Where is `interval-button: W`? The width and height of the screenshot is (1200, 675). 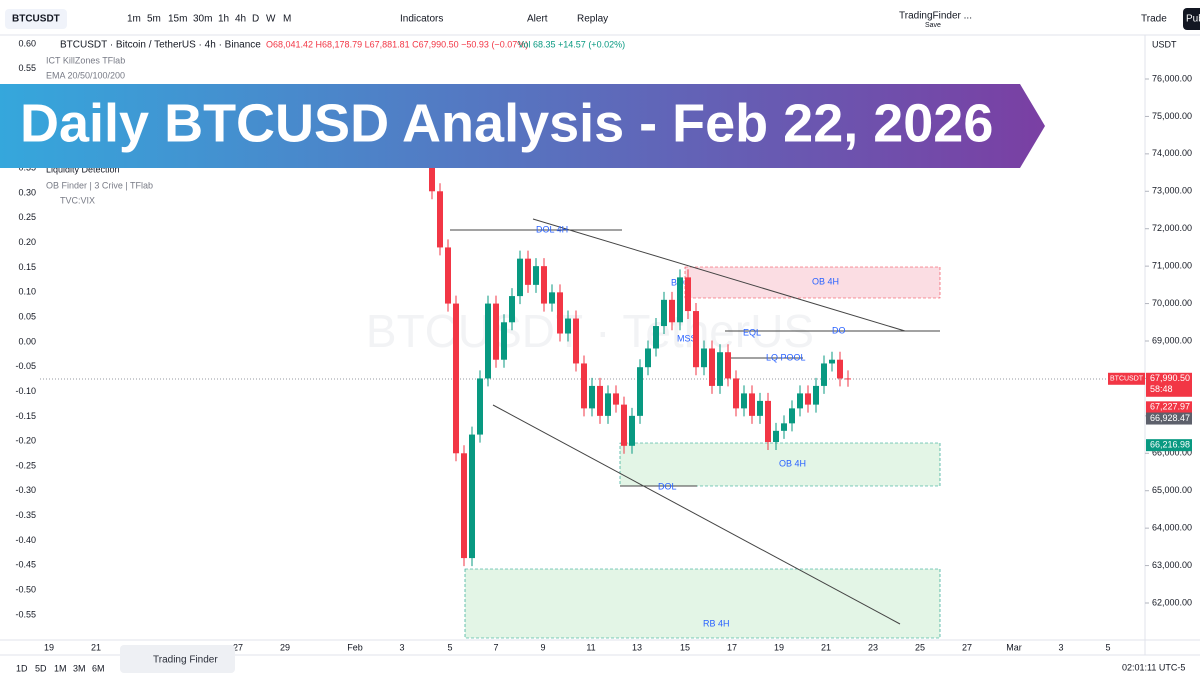
interval-button: W is located at coordinates (271, 19).